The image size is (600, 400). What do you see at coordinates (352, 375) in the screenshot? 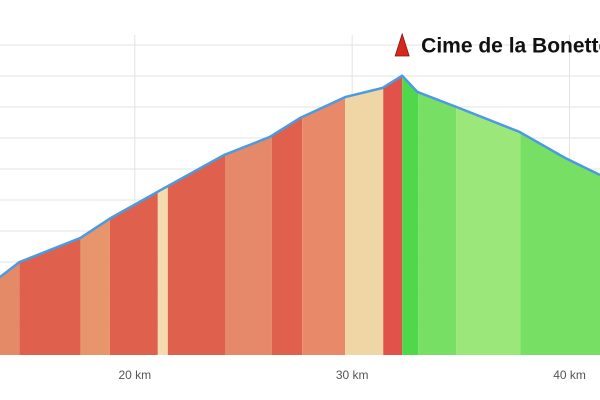
I see `x-tick-label: 30 km` at bounding box center [352, 375].